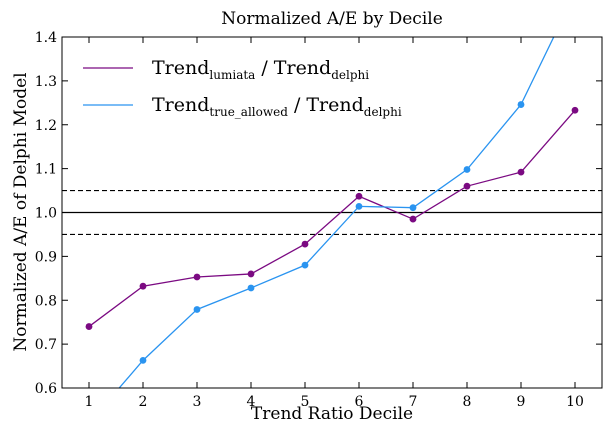  What do you see at coordinates (251, 402) in the screenshot?
I see `x-tick-label: 4` at bounding box center [251, 402].